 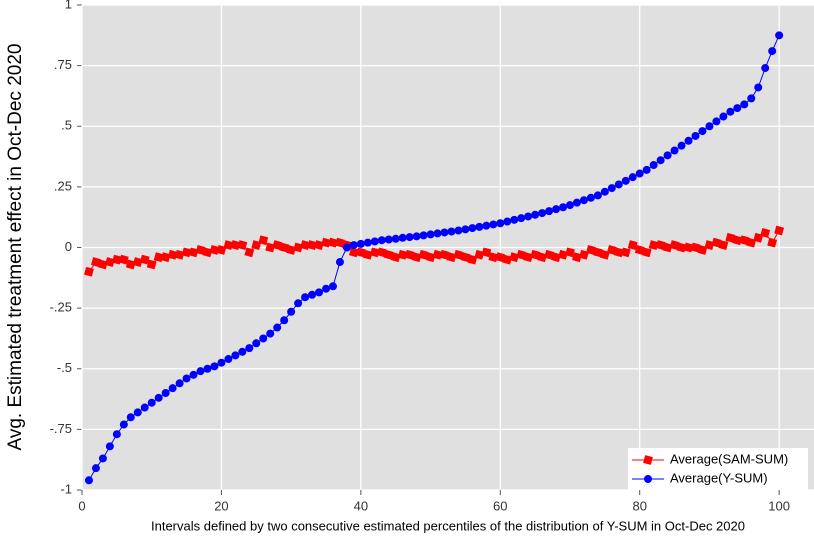 I want to click on x-tick-label: 100, so click(x=779, y=505).